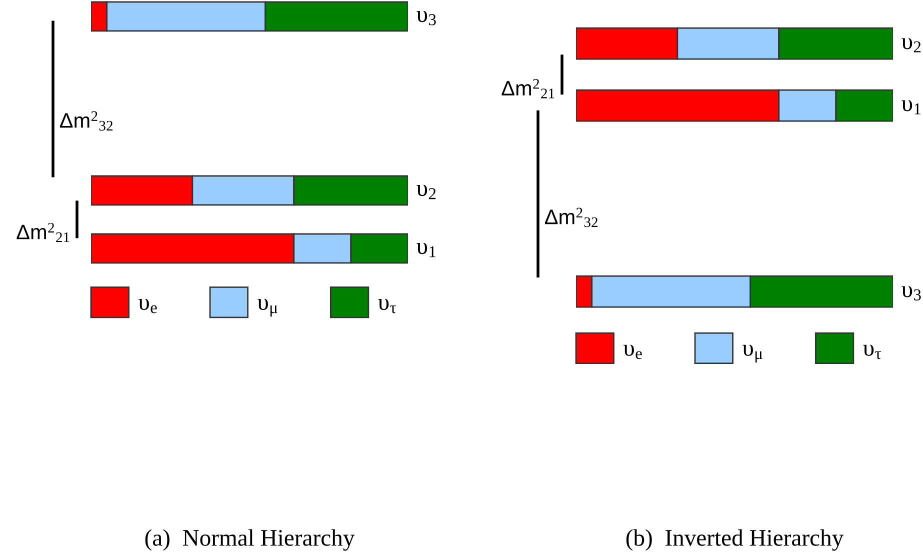  What do you see at coordinates (735, 540) in the screenshot?
I see `text: (b) Inverted Hierarchy` at bounding box center [735, 540].